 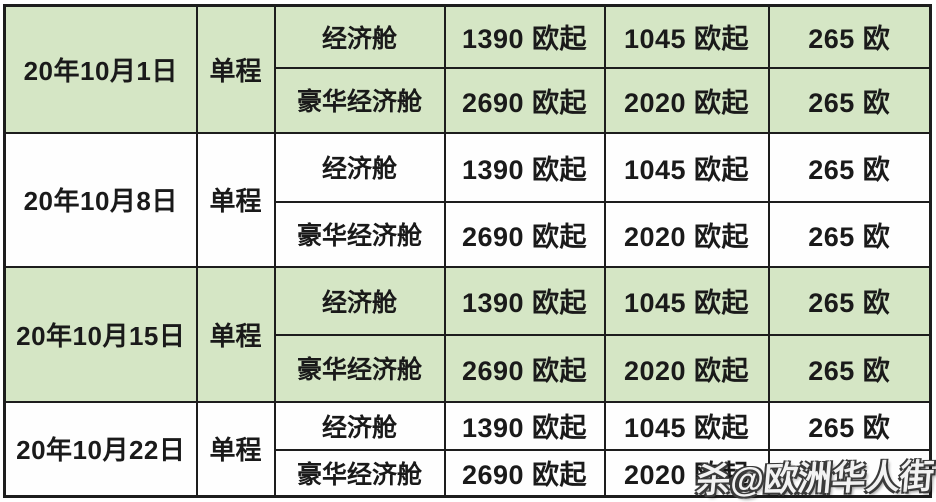 What do you see at coordinates (100, 69) in the screenshot?
I see `date-cell: 20年10月1日` at bounding box center [100, 69].